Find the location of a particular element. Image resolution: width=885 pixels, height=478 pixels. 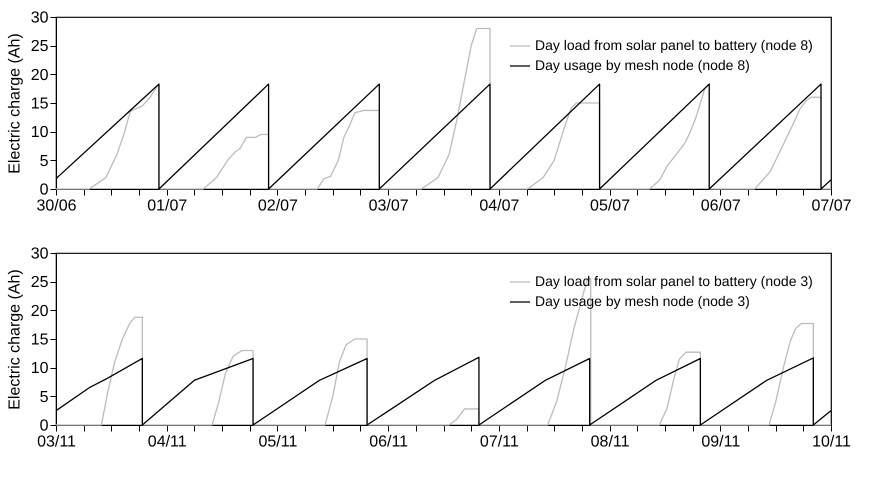

x-tick-label: 09/11 is located at coordinates (720, 442).